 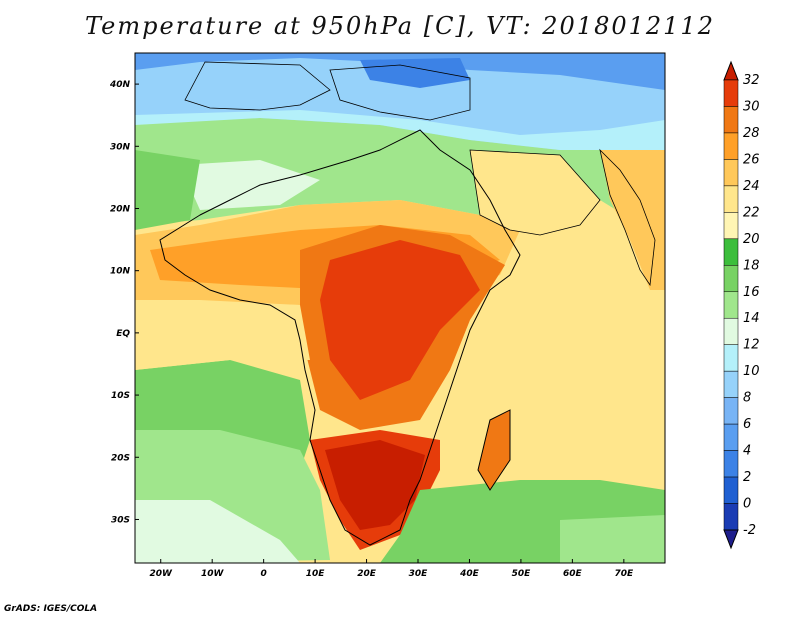 I want to click on colorbar-label: 20, so click(x=751, y=239).